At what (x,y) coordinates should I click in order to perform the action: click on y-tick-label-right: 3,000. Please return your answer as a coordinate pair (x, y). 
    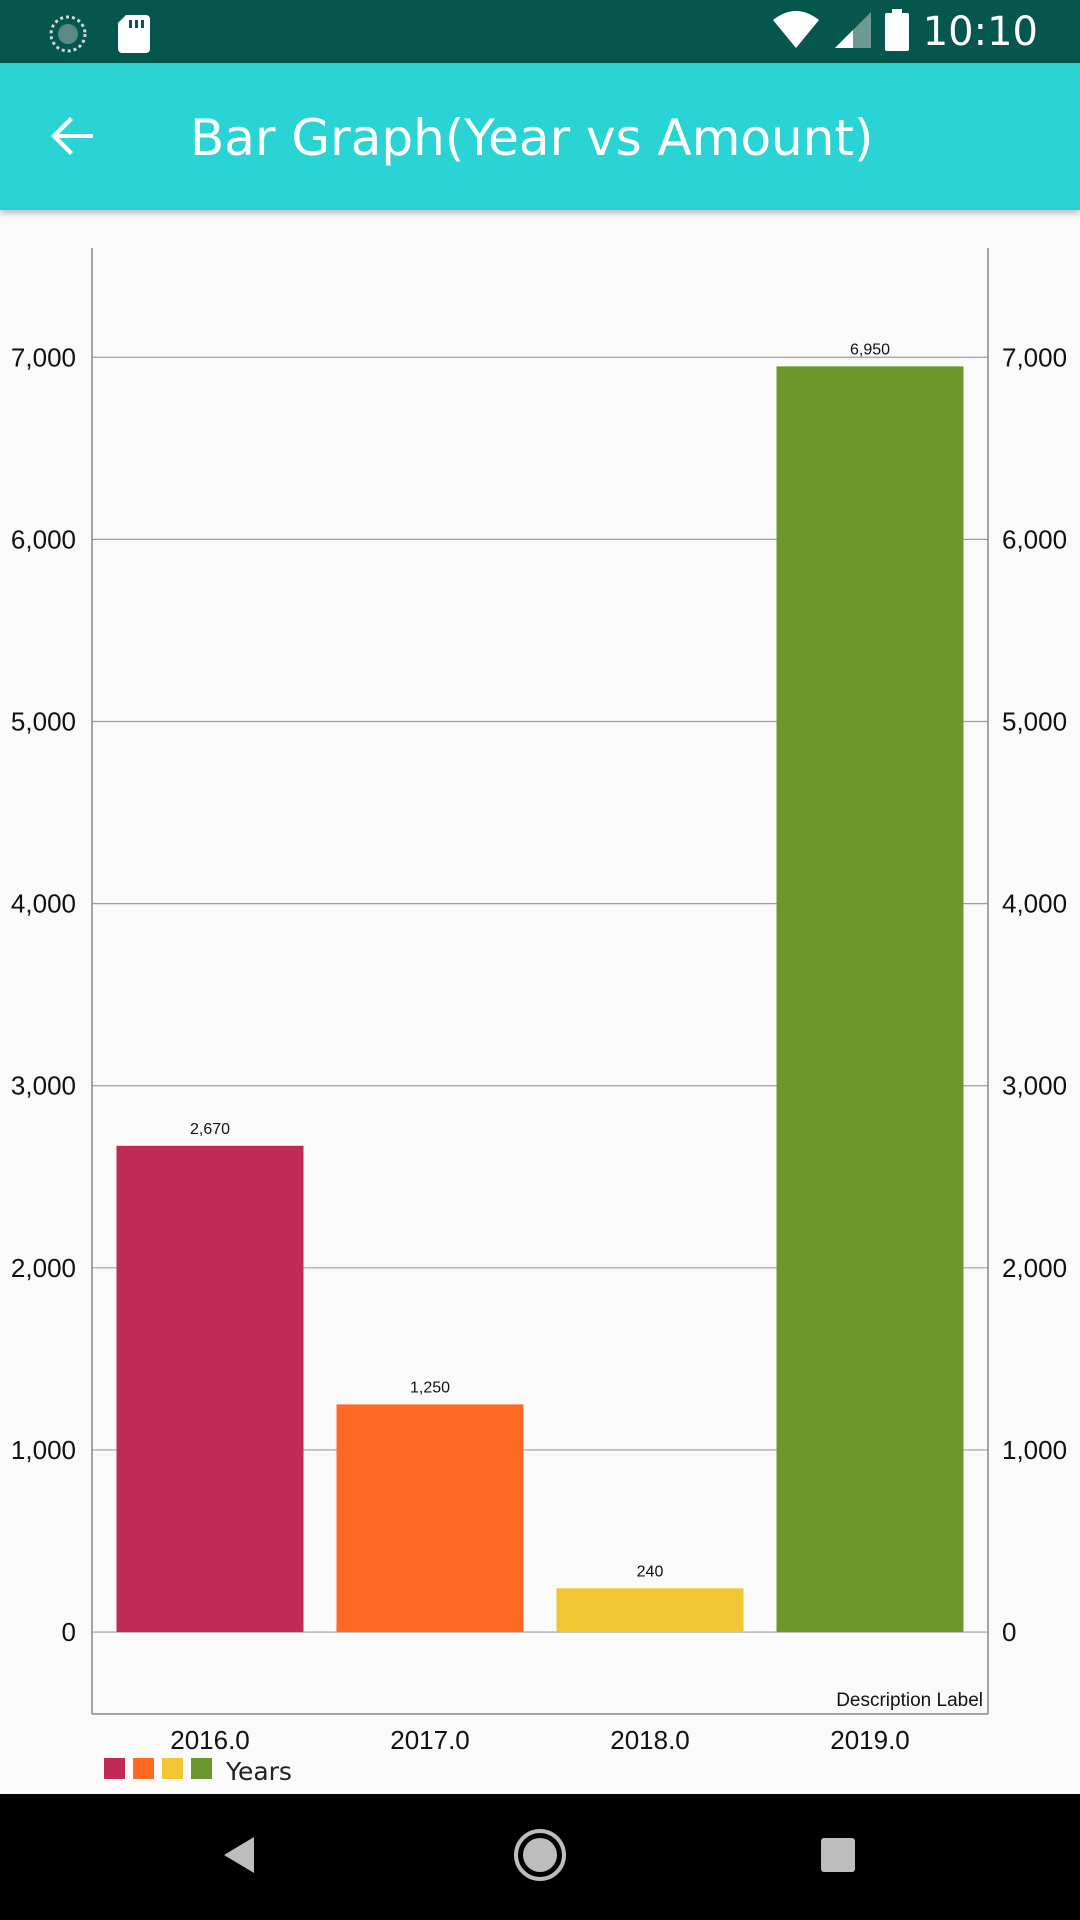
    Looking at the image, I should click on (1034, 1086).